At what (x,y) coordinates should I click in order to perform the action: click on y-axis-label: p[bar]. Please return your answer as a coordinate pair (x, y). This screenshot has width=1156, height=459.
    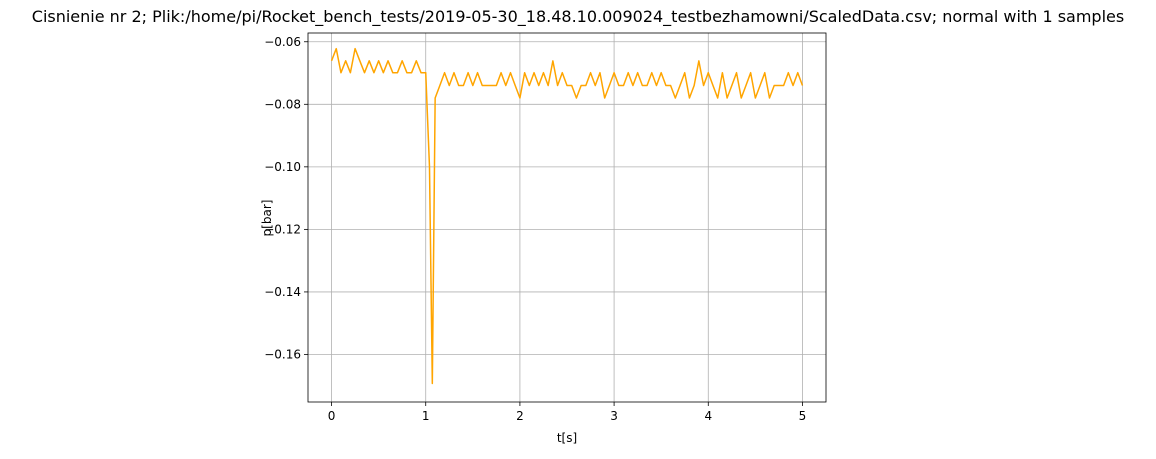
    Looking at the image, I should click on (267, 218).